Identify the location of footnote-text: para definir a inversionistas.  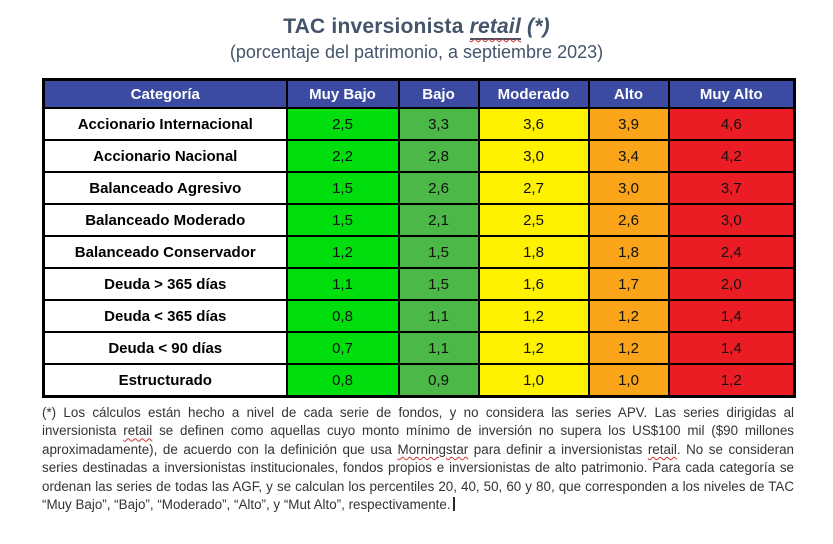
(558, 449).